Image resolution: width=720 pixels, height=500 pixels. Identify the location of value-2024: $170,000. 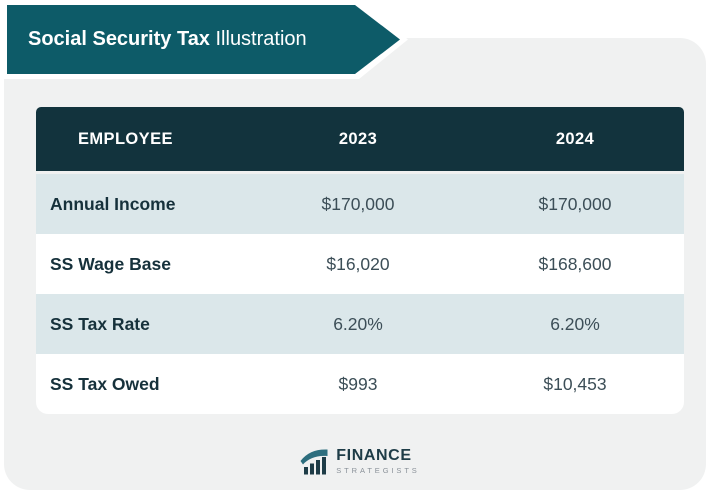
(575, 203).